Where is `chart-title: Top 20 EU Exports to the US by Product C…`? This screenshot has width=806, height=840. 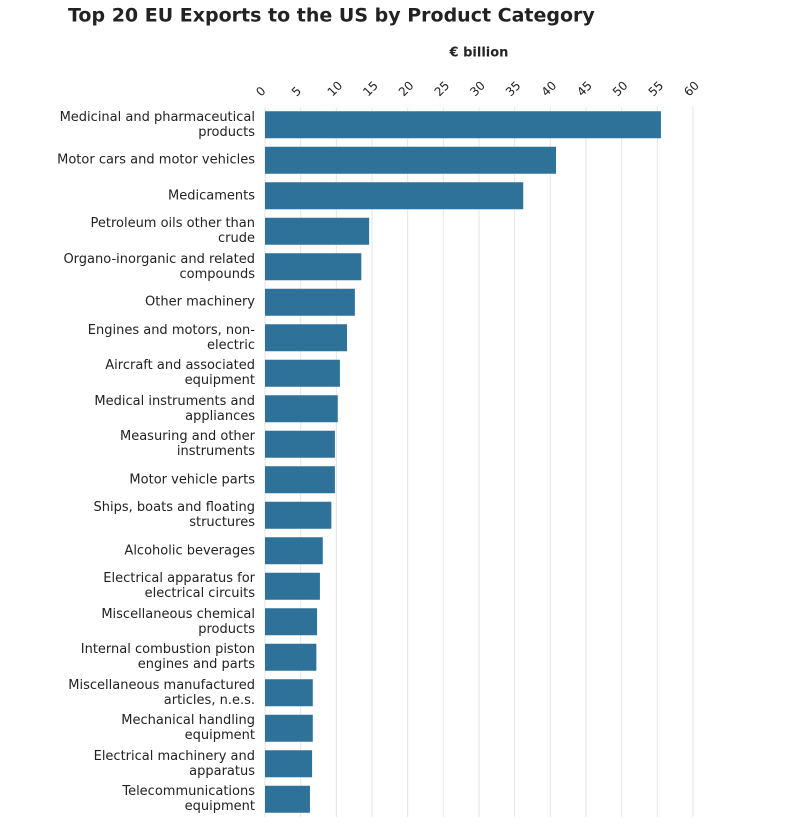
chart-title: Top 20 EU Exports to the US by Product C… is located at coordinates (331, 16).